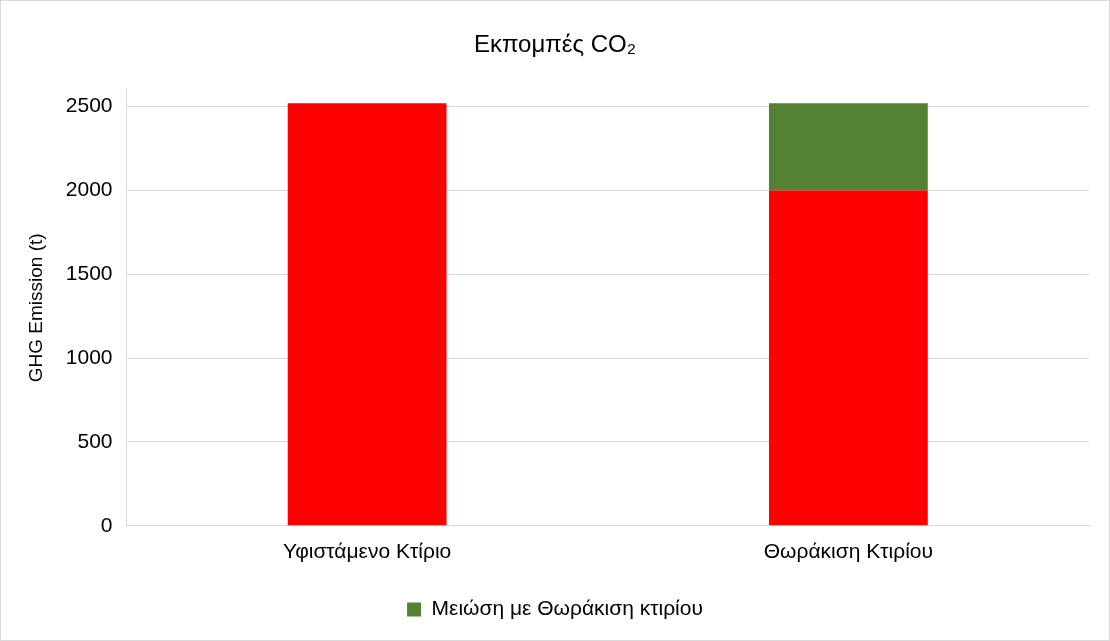 The width and height of the screenshot is (1110, 641). I want to click on y-tick-label: 1000, so click(89, 356).